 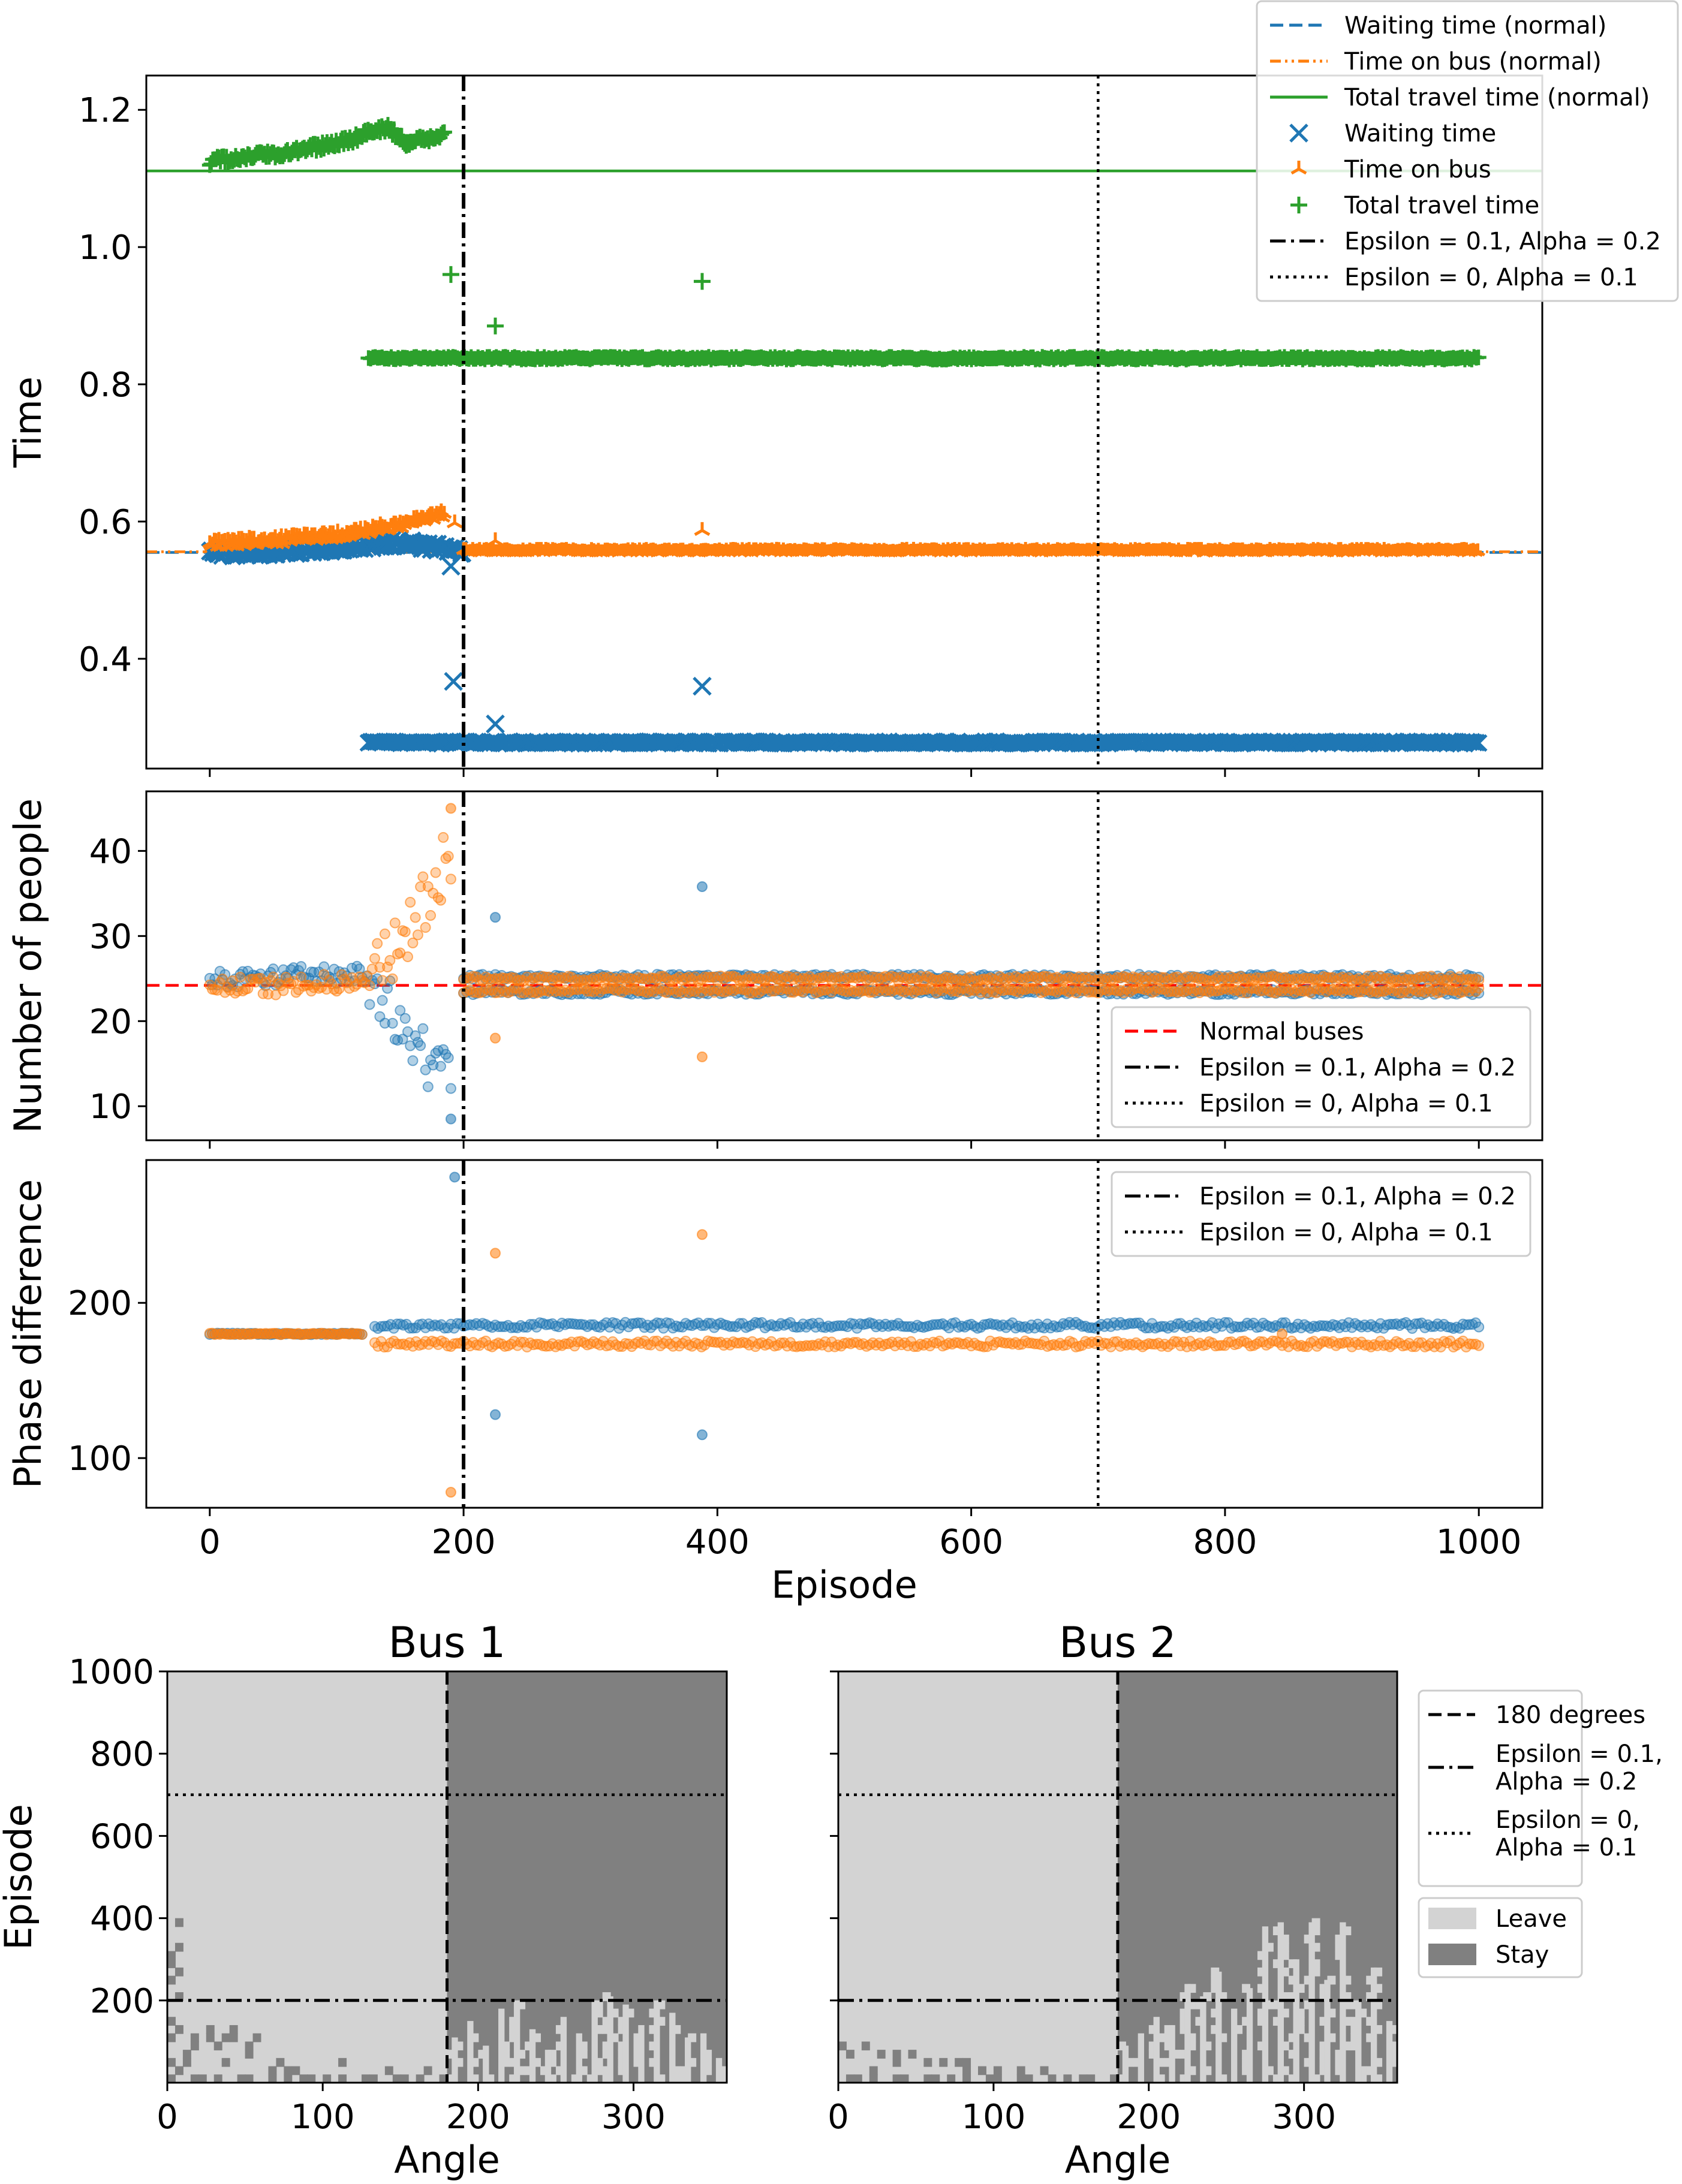 What do you see at coordinates (1281, 1032) in the screenshot?
I see `legend-label: Normal buses` at bounding box center [1281, 1032].